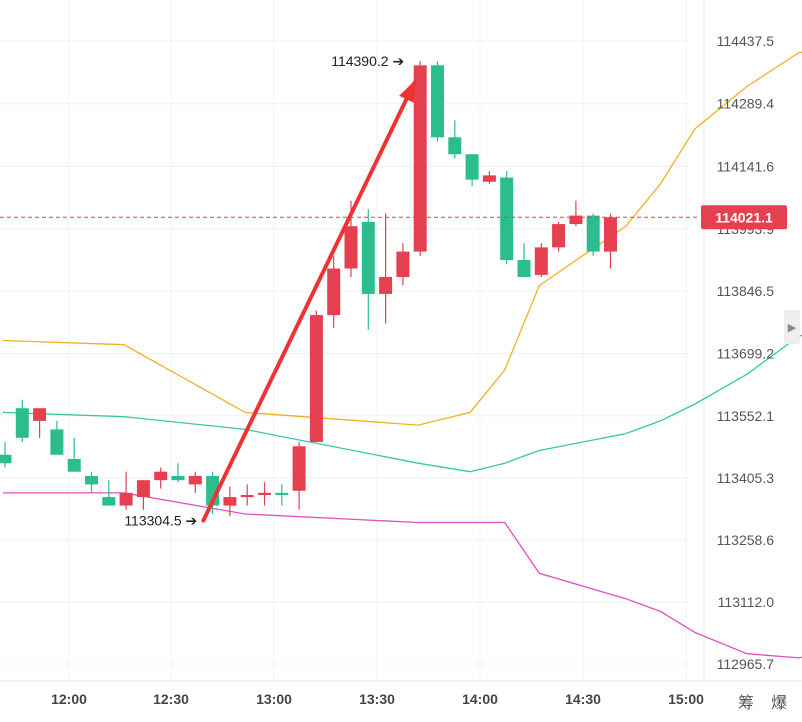 Image resolution: width=802 pixels, height=722 pixels. Describe the element at coordinates (746, 104) in the screenshot. I see `y-tick-label: 114289.4` at that location.